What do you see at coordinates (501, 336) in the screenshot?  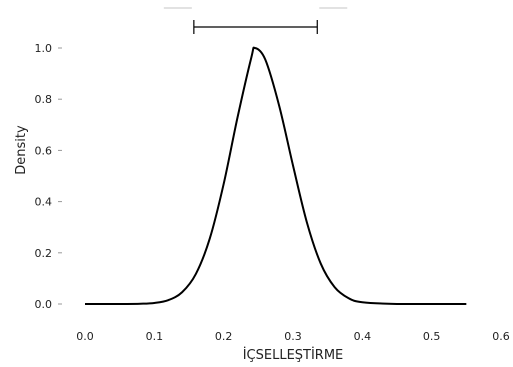 I see `x-tick-label-6: 0.6` at bounding box center [501, 336].